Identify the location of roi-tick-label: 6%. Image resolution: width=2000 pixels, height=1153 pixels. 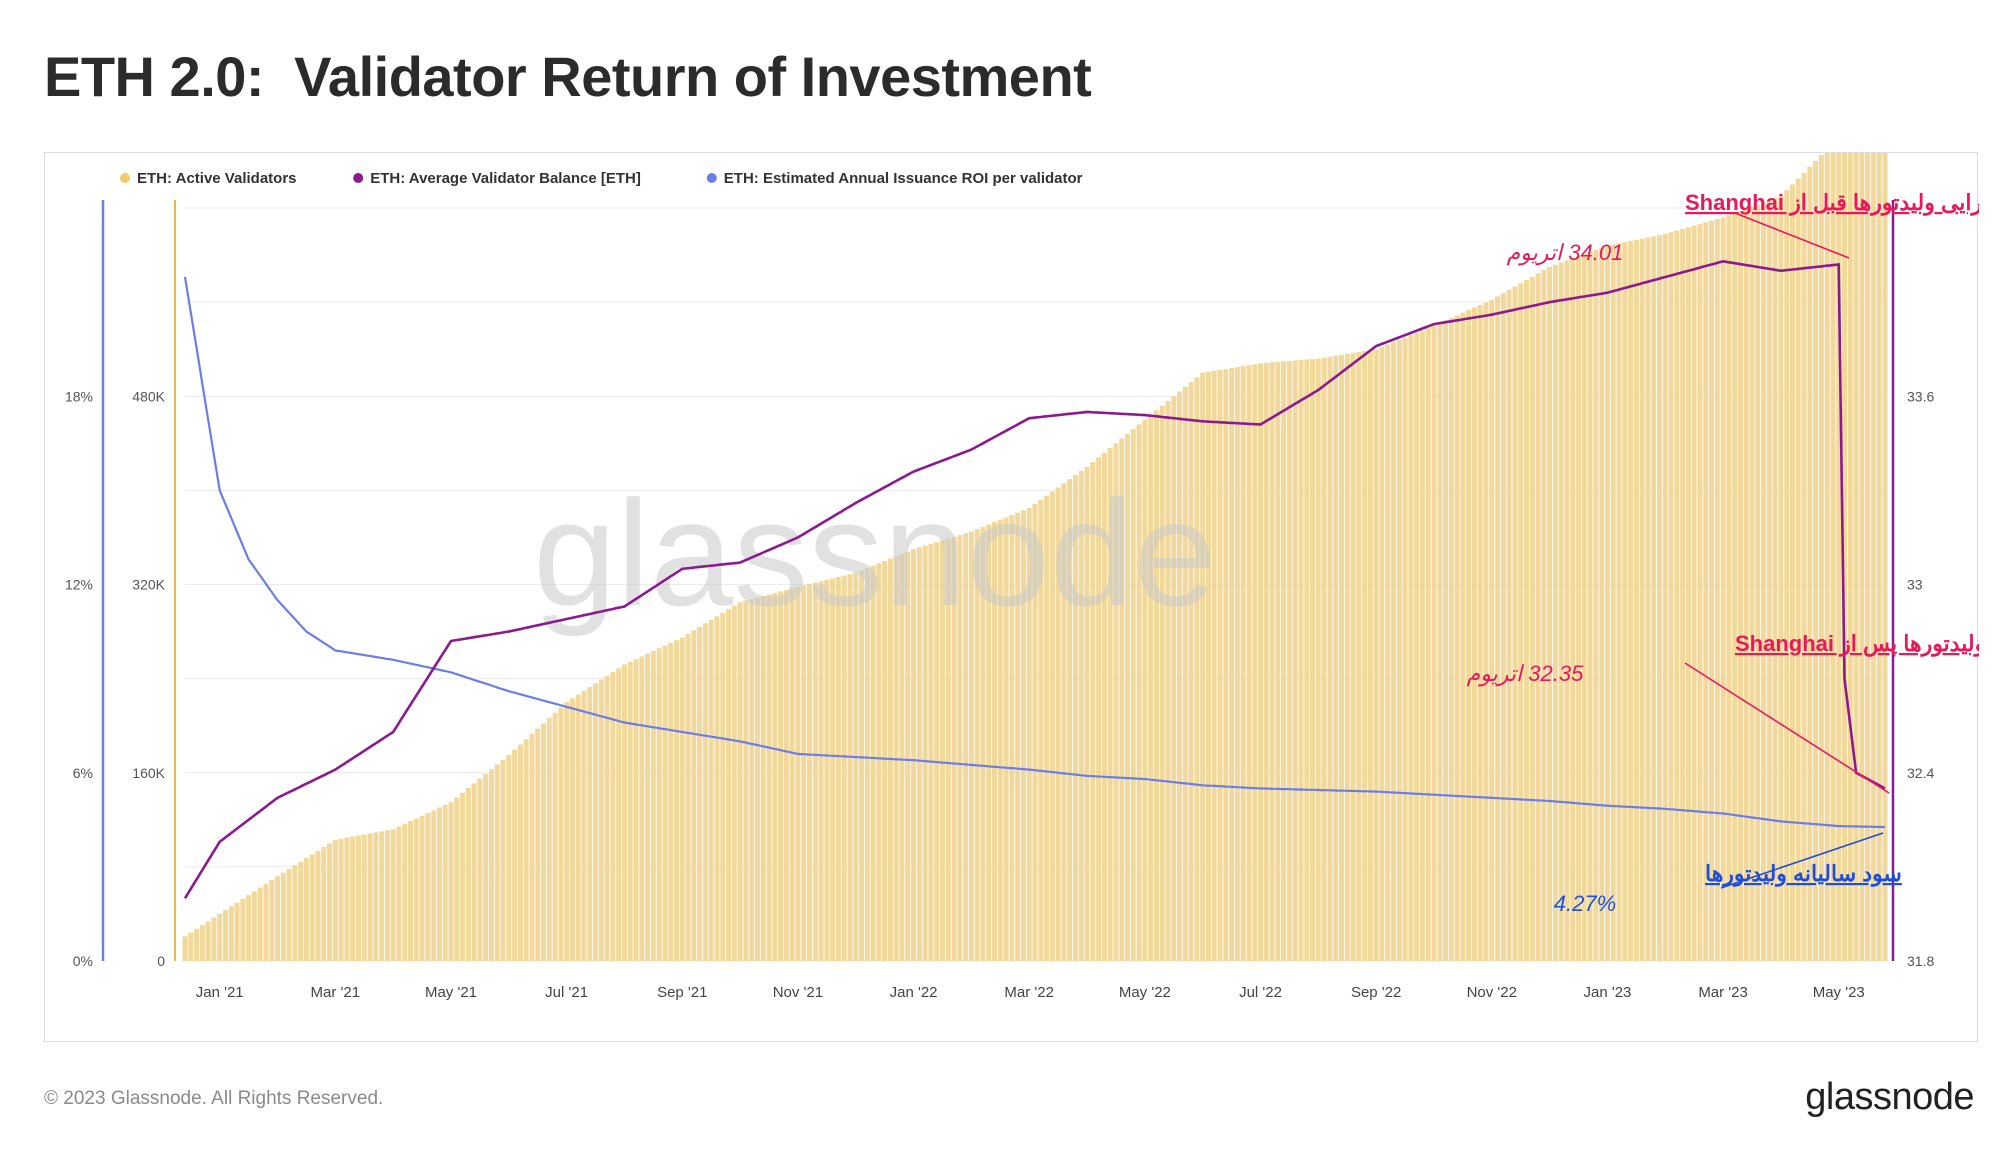
(83, 773).